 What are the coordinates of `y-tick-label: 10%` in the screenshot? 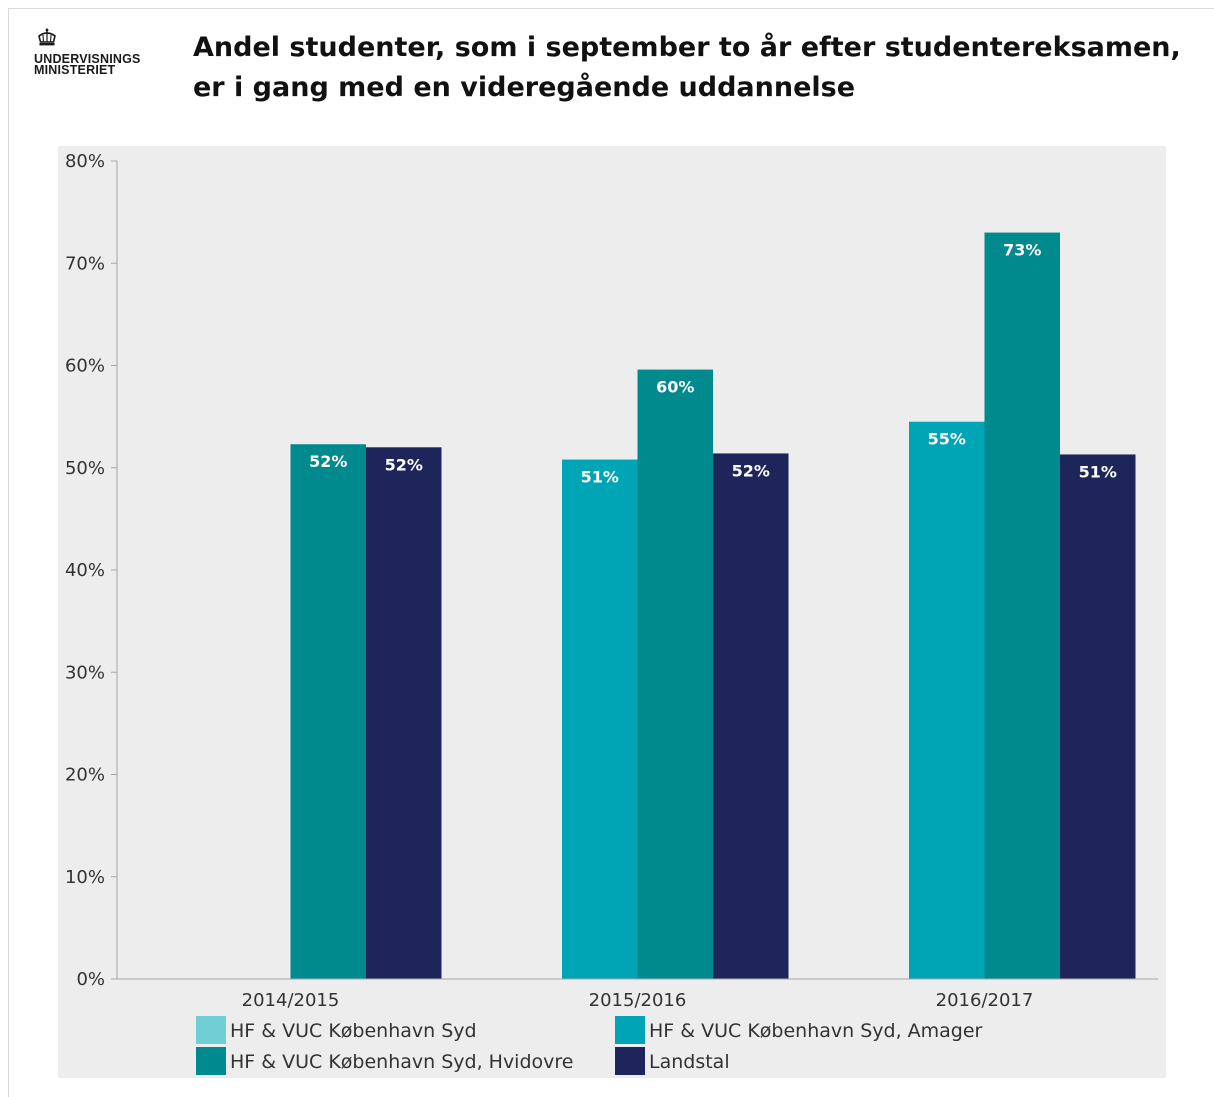 It's located at (85, 877).